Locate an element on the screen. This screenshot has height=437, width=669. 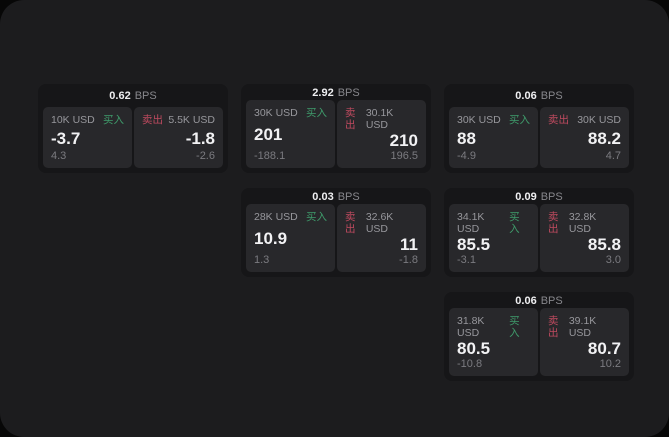
sell-amount: 30.1K USD is located at coordinates (379, 119).